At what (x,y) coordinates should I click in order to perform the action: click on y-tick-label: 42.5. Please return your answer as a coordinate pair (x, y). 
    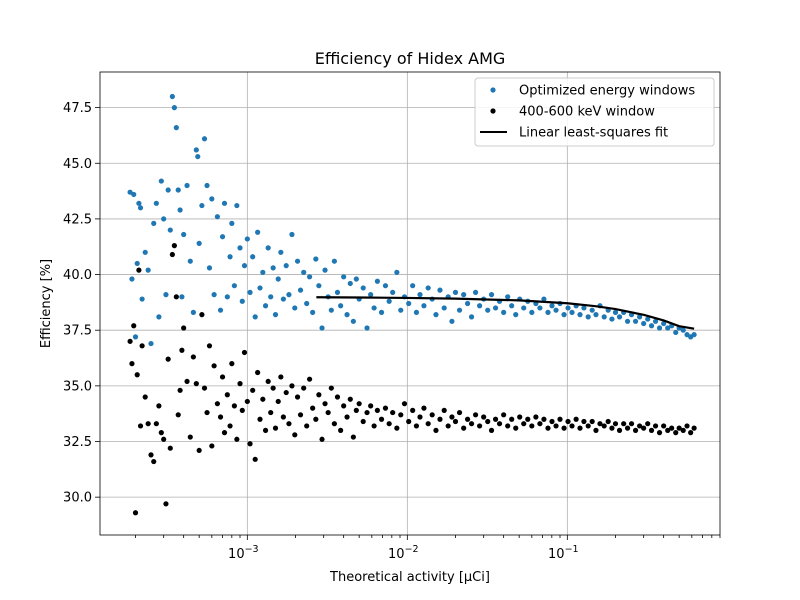
    Looking at the image, I should click on (77, 219).